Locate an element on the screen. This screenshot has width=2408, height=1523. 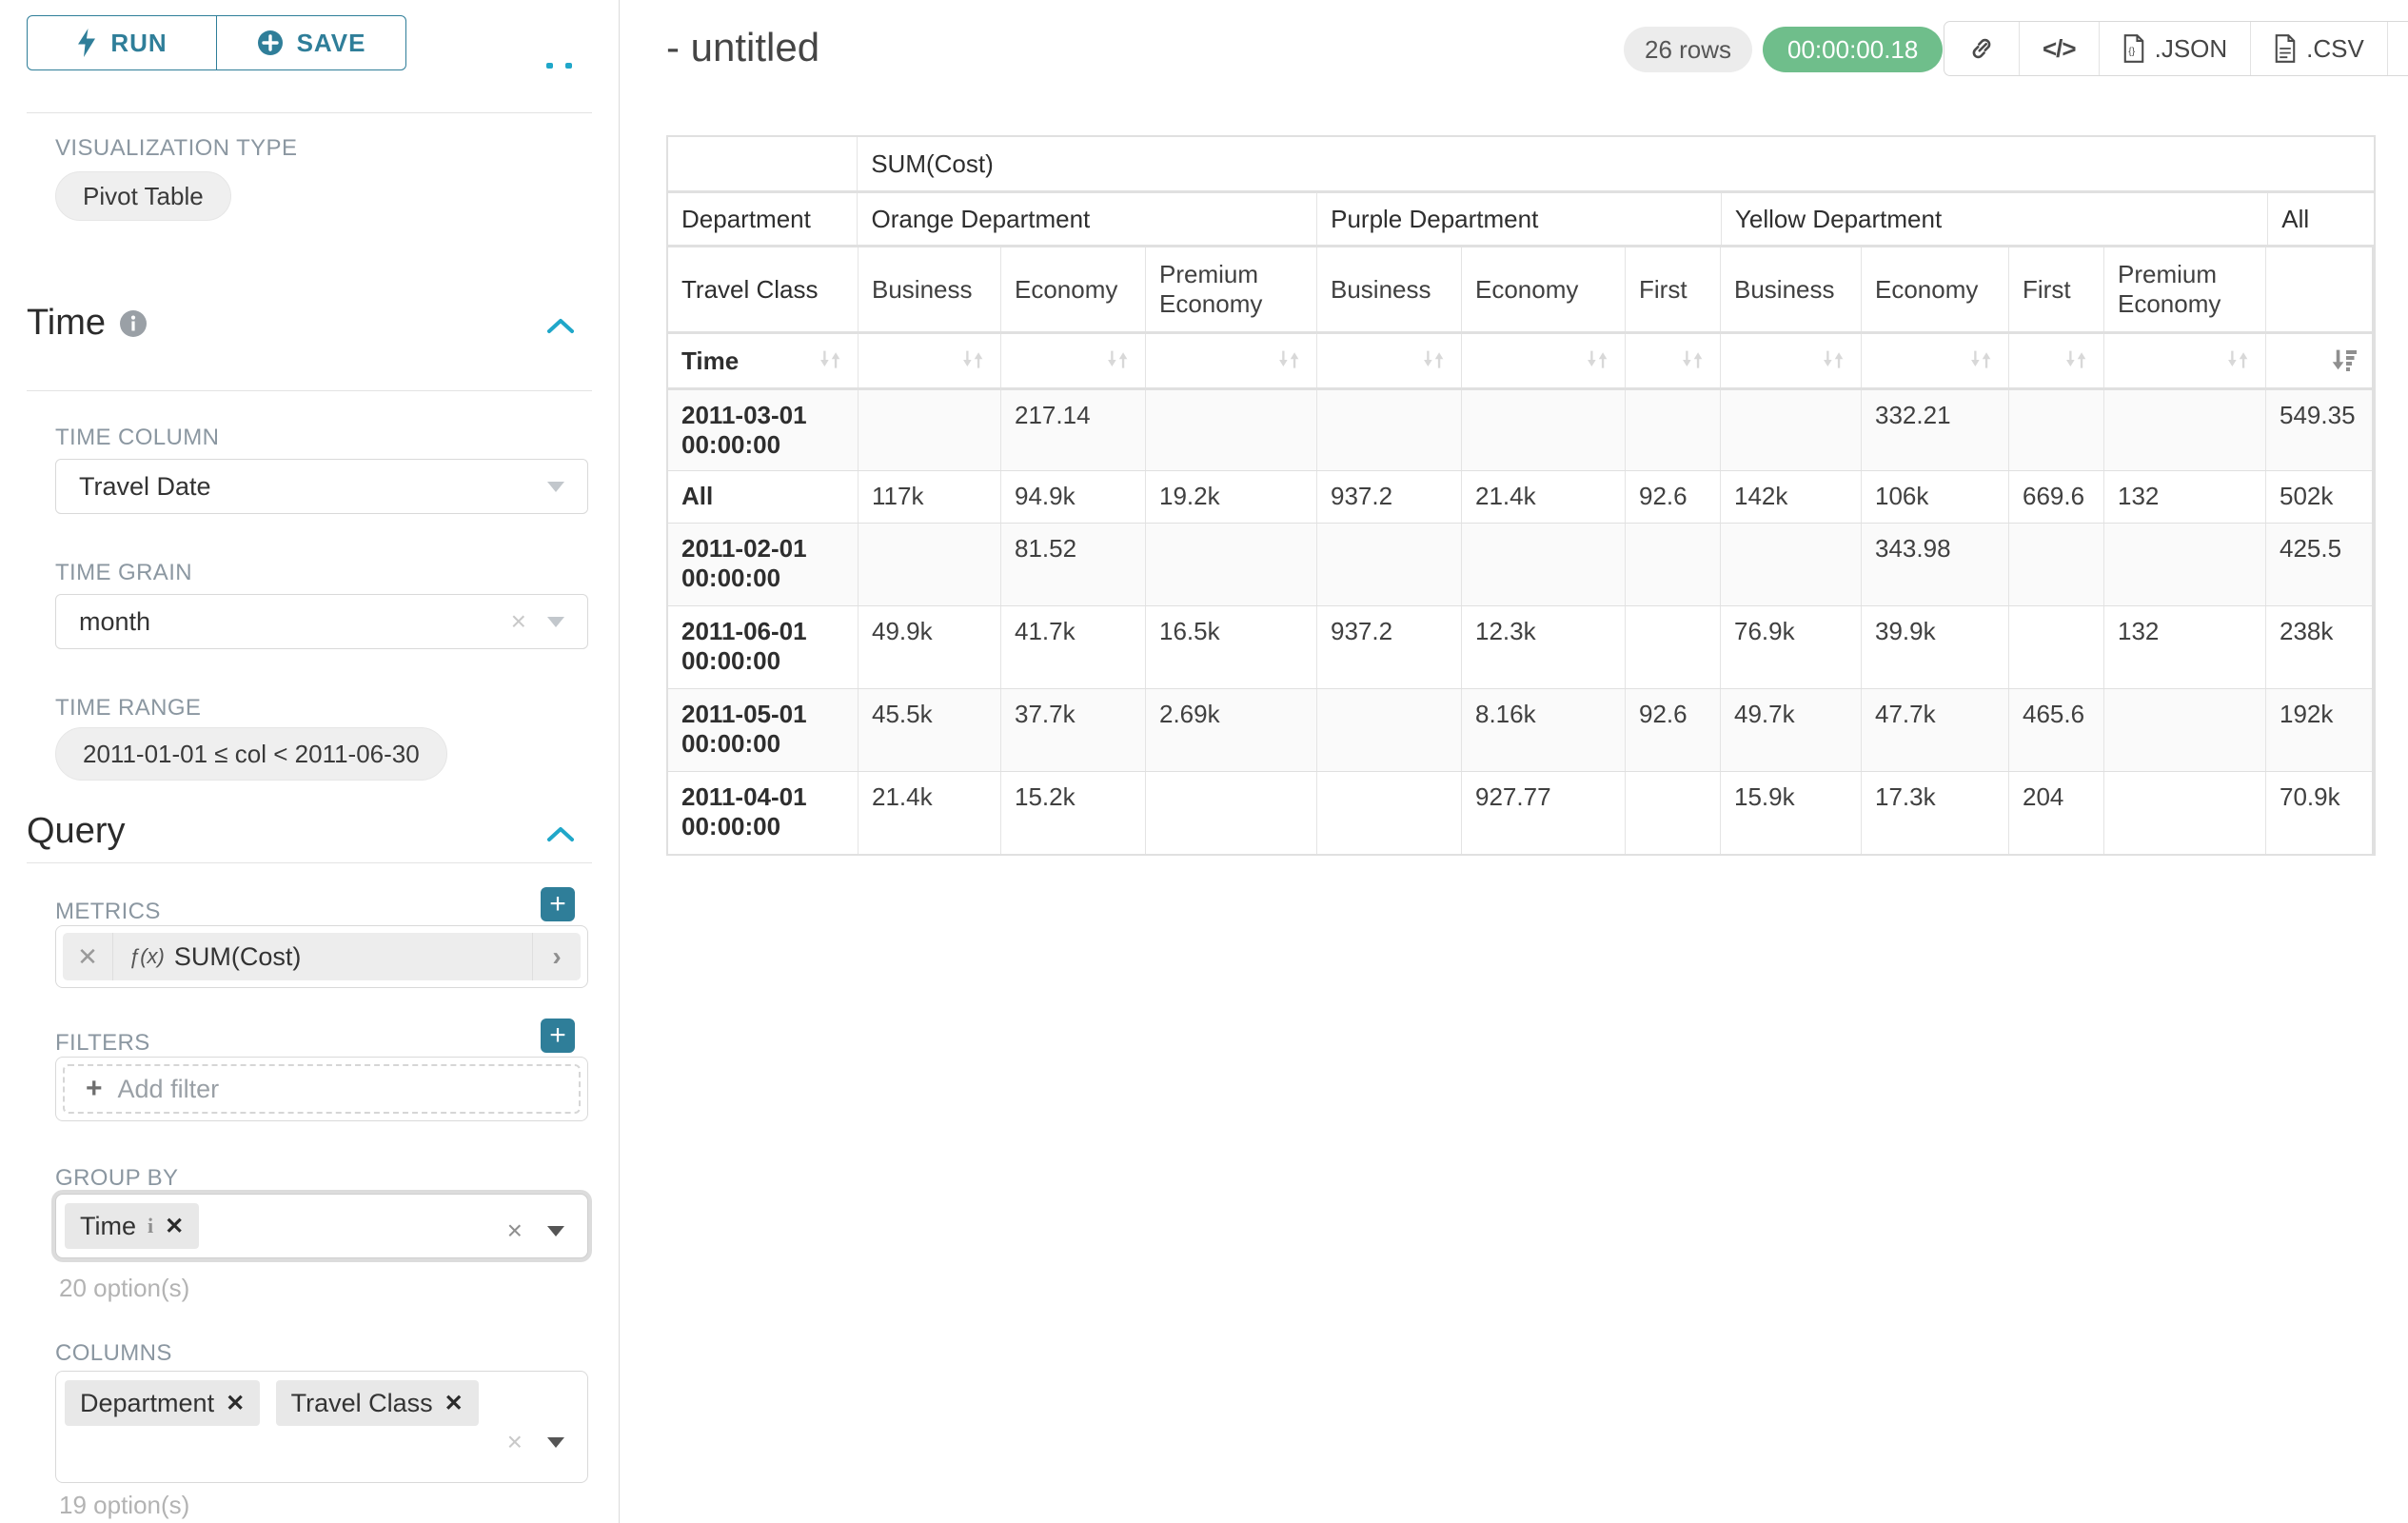
row-dim-header: Department is located at coordinates (763, 219).